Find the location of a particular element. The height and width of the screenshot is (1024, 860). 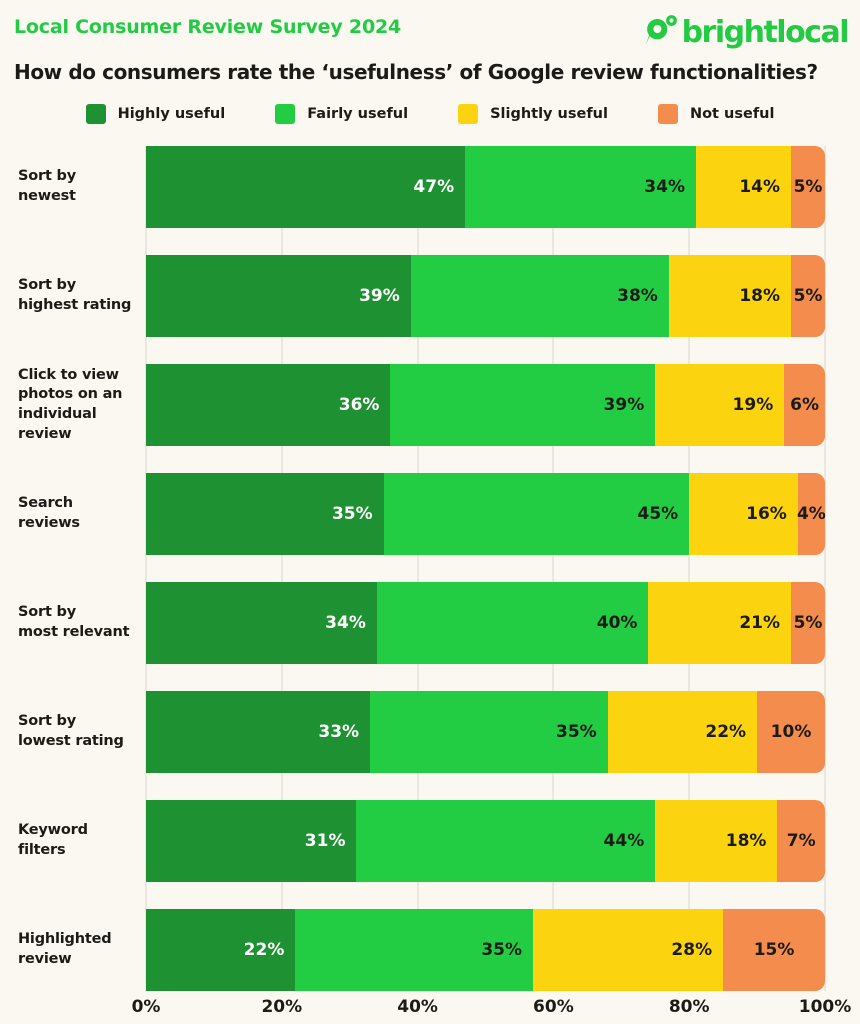

bar-track: 22% 35% 28% 15% is located at coordinates (485, 950).